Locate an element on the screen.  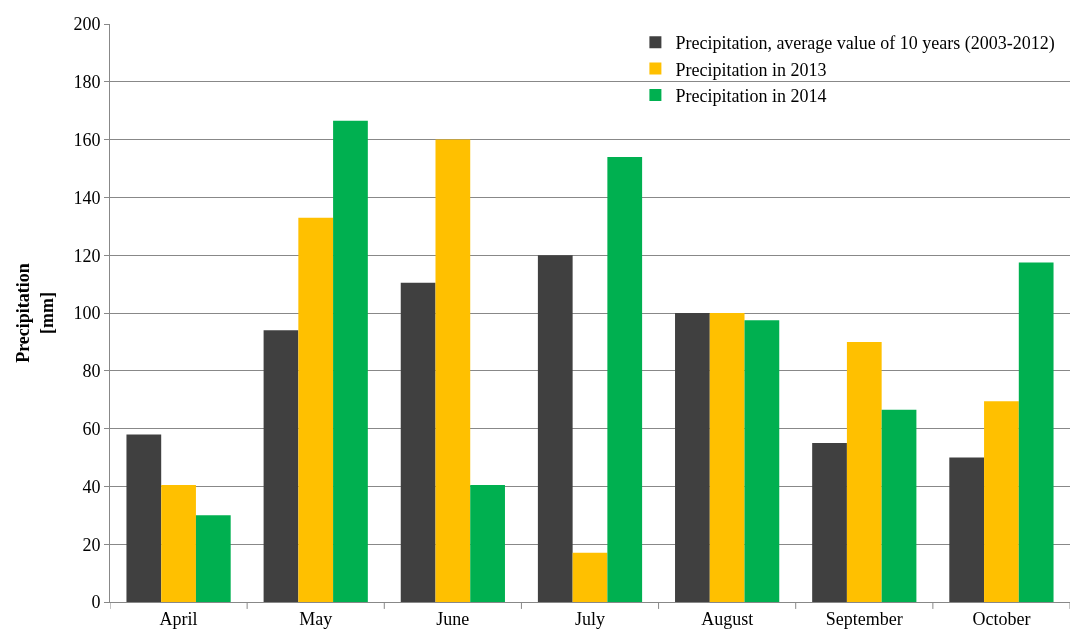
x-tick-label: June is located at coordinates (453, 618).